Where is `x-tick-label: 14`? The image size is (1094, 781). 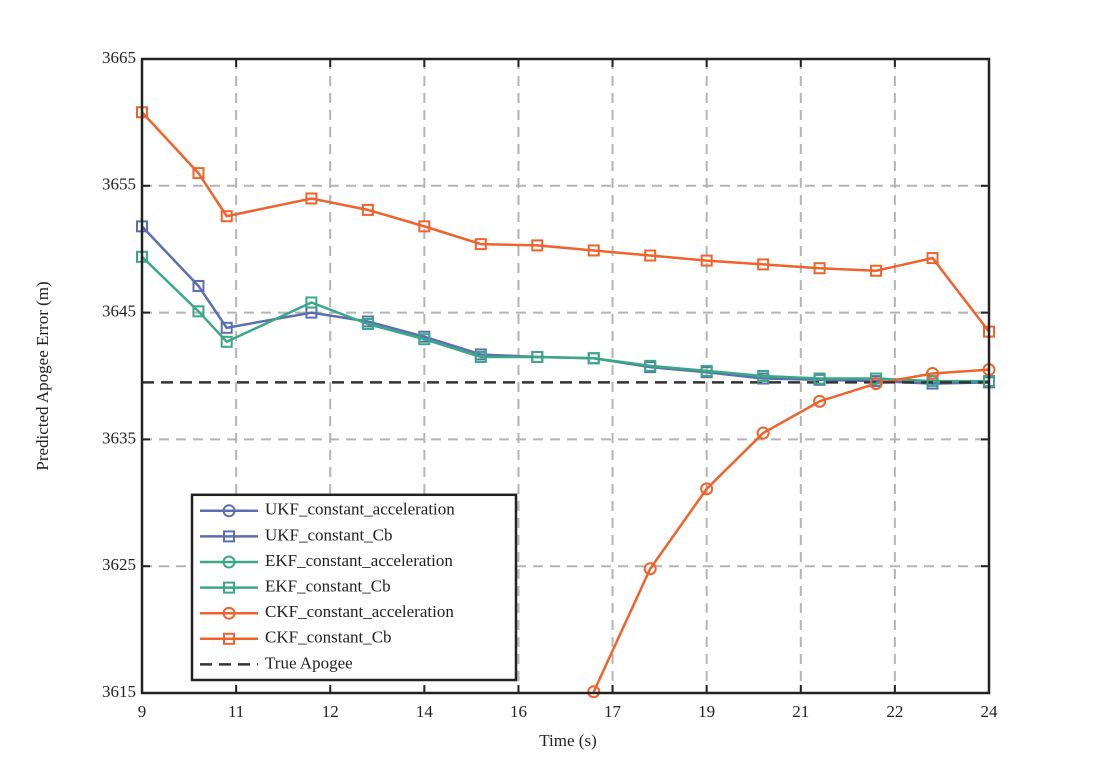
x-tick-label: 14 is located at coordinates (425, 711).